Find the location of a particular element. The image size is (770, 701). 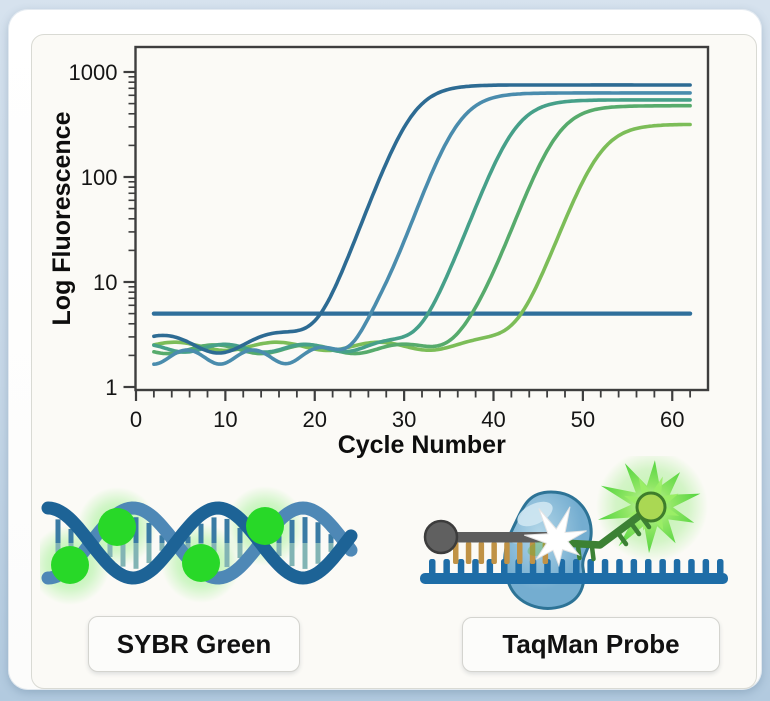

taqman-probe-illustration is located at coordinates (574, 533).